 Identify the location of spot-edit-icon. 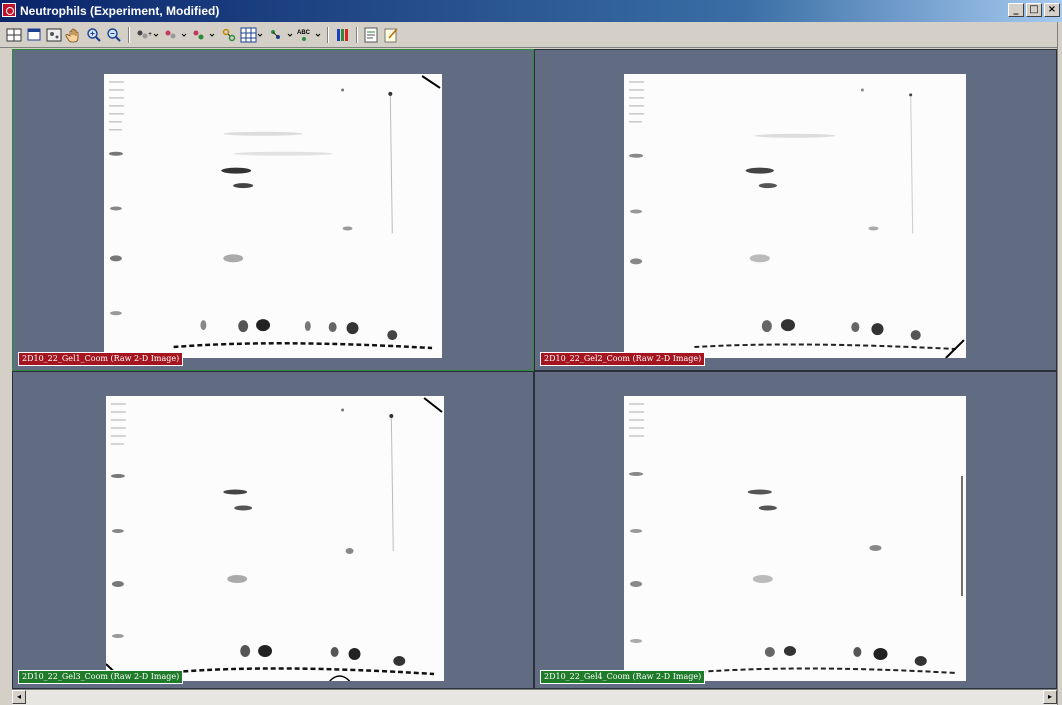
(175, 35).